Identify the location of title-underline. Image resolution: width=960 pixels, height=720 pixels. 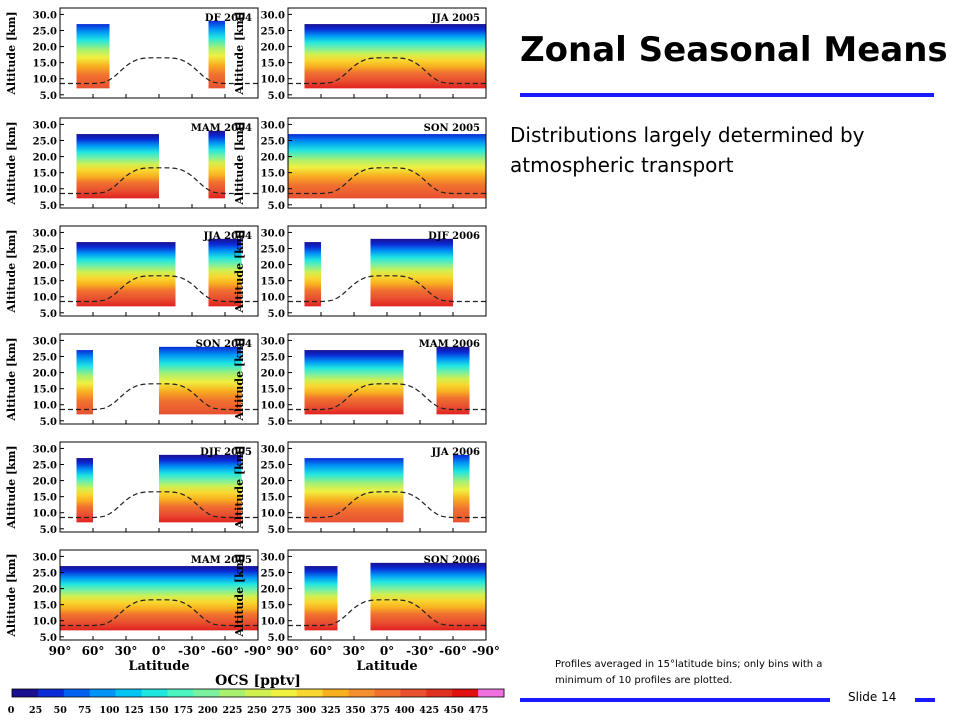
(727, 95).